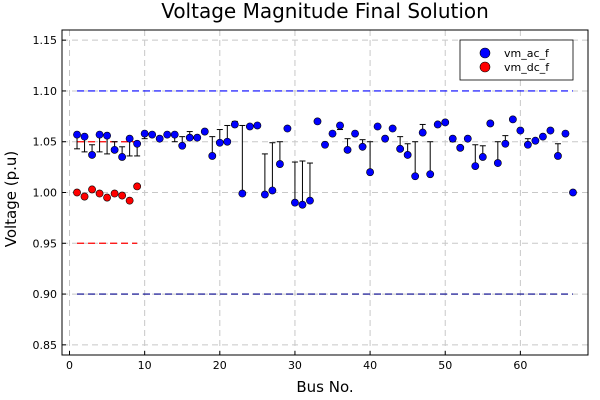 The height and width of the screenshot is (400, 600). I want to click on x-axis-ticks: 0 10 20 30 40 50 60, so click(296, 361).